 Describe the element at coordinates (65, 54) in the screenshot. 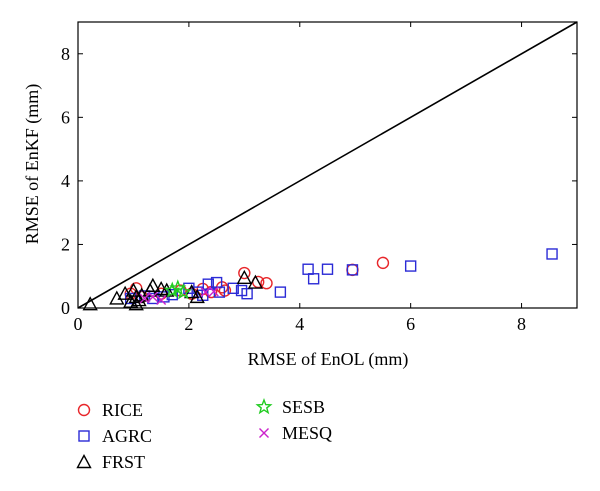

I see `y-tick-label: 8` at that location.